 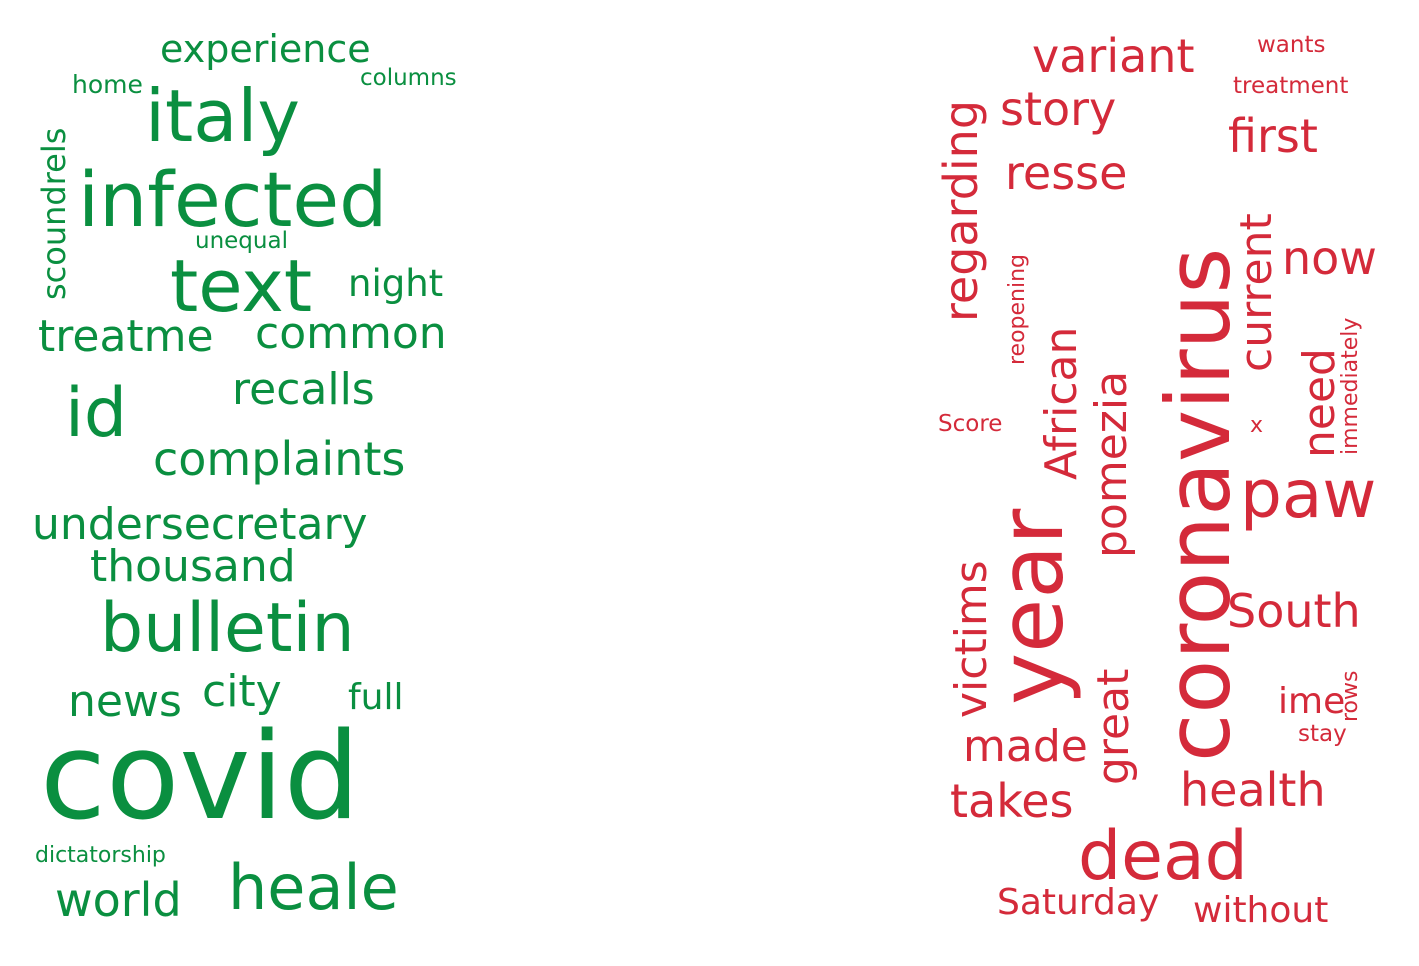 I want to click on word: scoundrels, so click(x=54, y=213).